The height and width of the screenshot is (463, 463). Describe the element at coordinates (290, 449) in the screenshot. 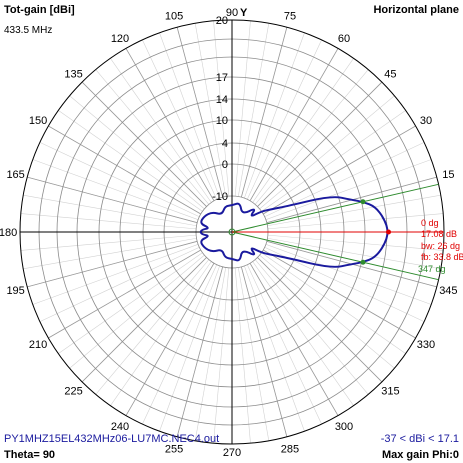

I see `angle-tick-label: 285` at that location.